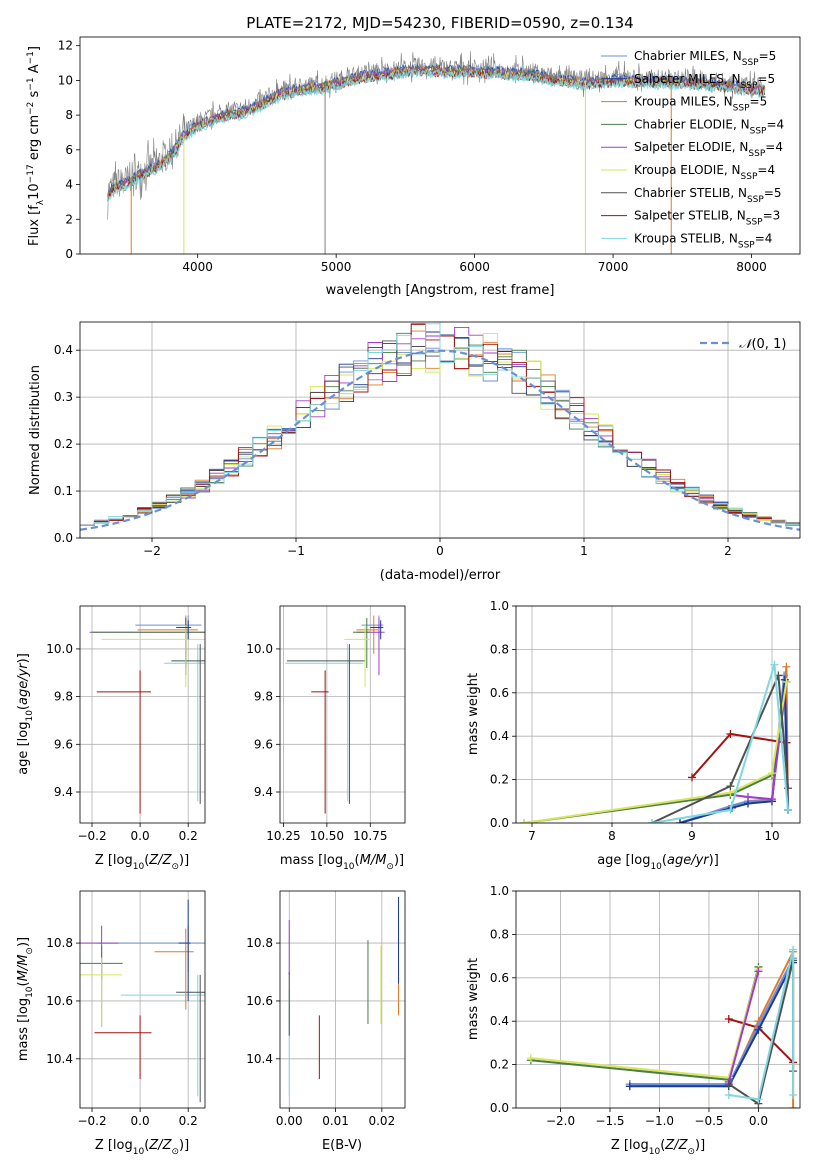 The width and height of the screenshot is (819, 1170). Describe the element at coordinates (709, 126) in the screenshot. I see `legend-label: Chabrier ELODIE, NSSP=4` at that location.